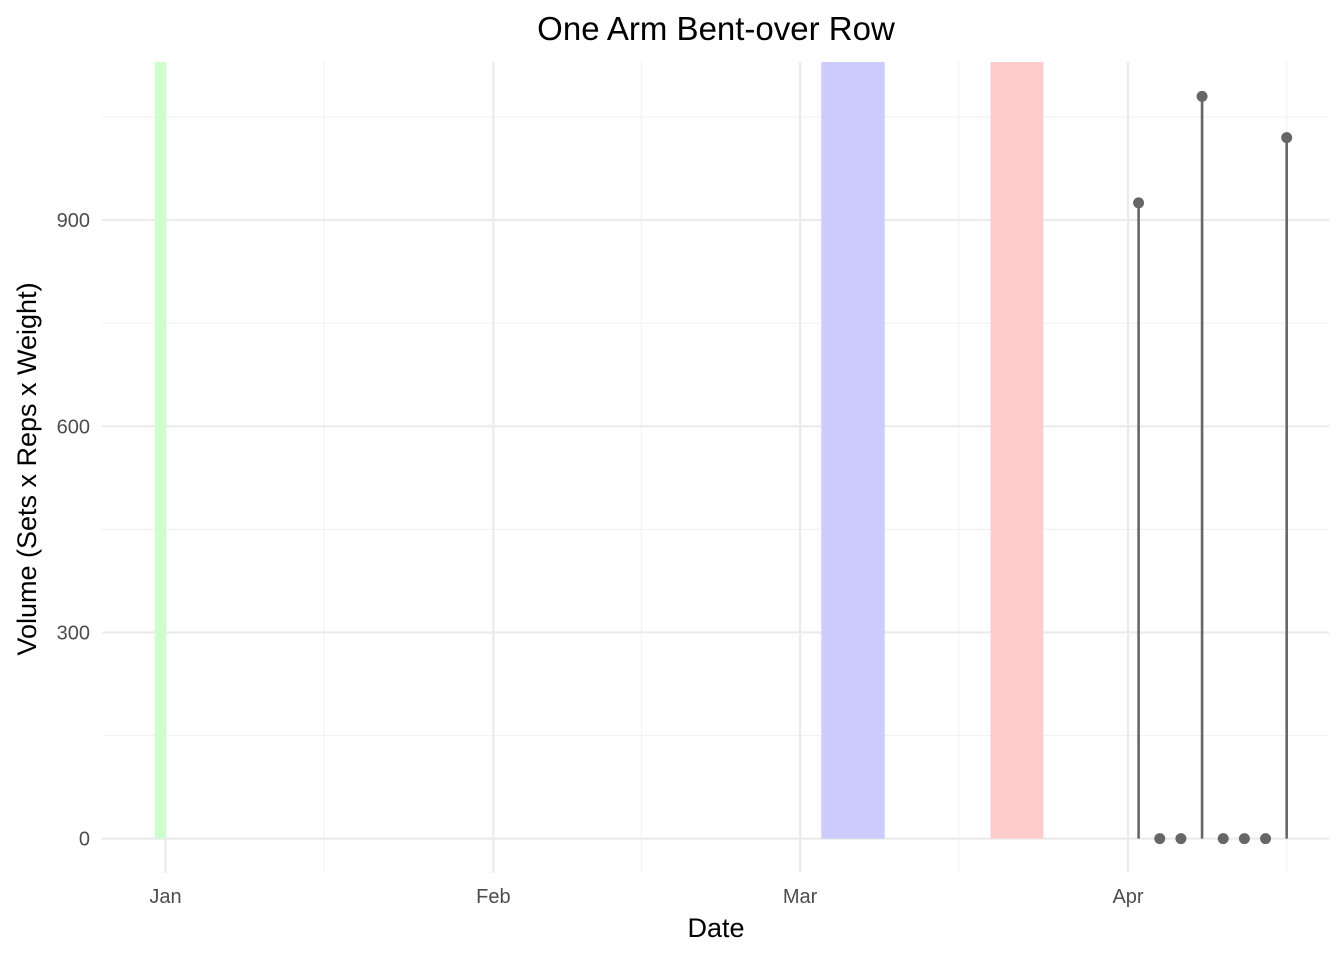 The image size is (1344, 960). What do you see at coordinates (715, 928) in the screenshot?
I see `x-axis-title: Date` at bounding box center [715, 928].